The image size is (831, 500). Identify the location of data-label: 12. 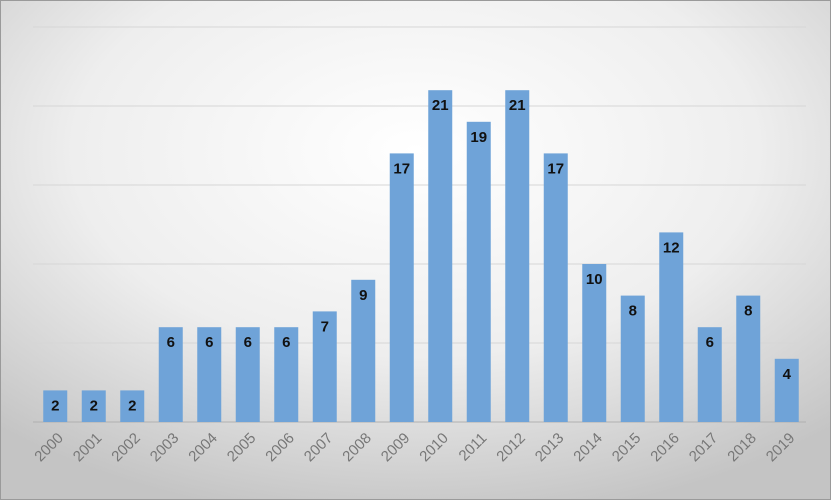
(671, 247).